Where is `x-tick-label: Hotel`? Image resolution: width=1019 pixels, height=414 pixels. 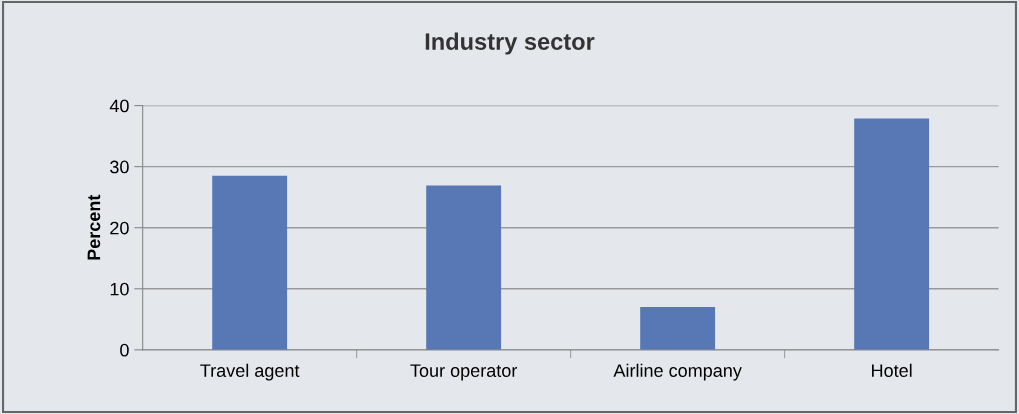
x-tick-label: Hotel is located at coordinates (892, 370).